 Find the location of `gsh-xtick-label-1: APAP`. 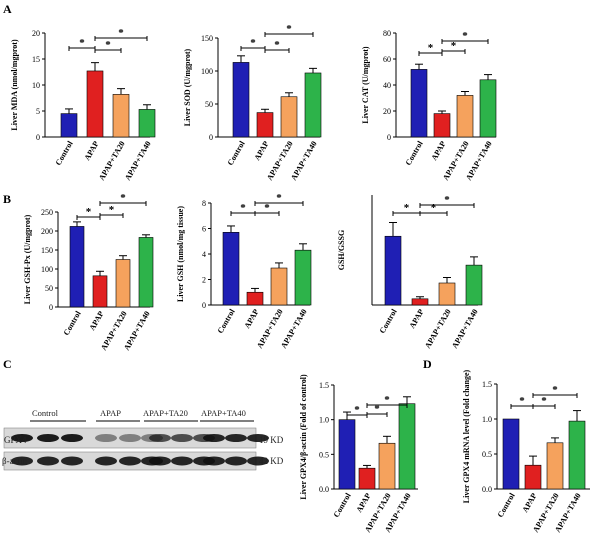

gsh-xtick-label-1: APAP is located at coordinates (252, 318).